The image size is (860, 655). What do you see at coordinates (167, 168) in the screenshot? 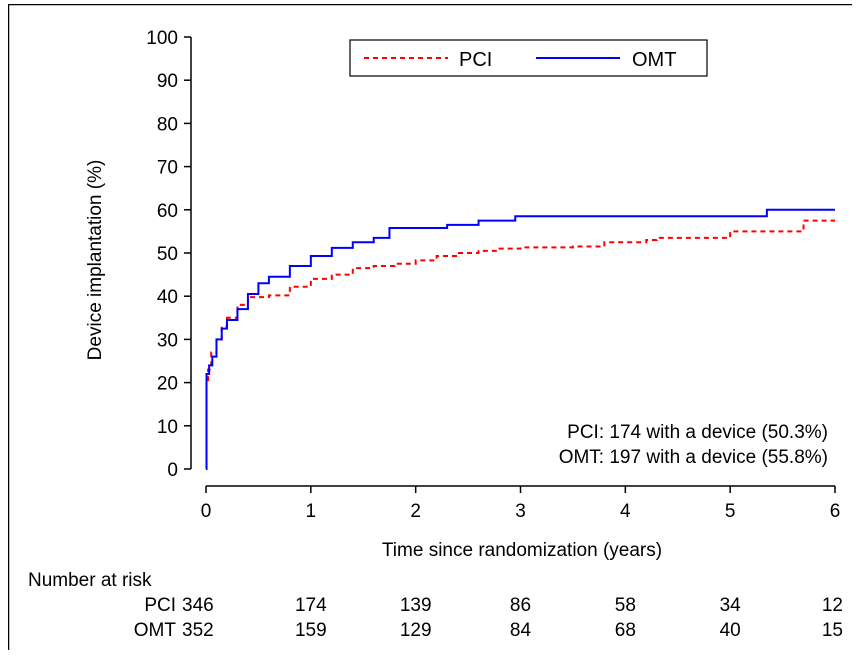
I see `y-tick-label-70: 70` at bounding box center [167, 168].